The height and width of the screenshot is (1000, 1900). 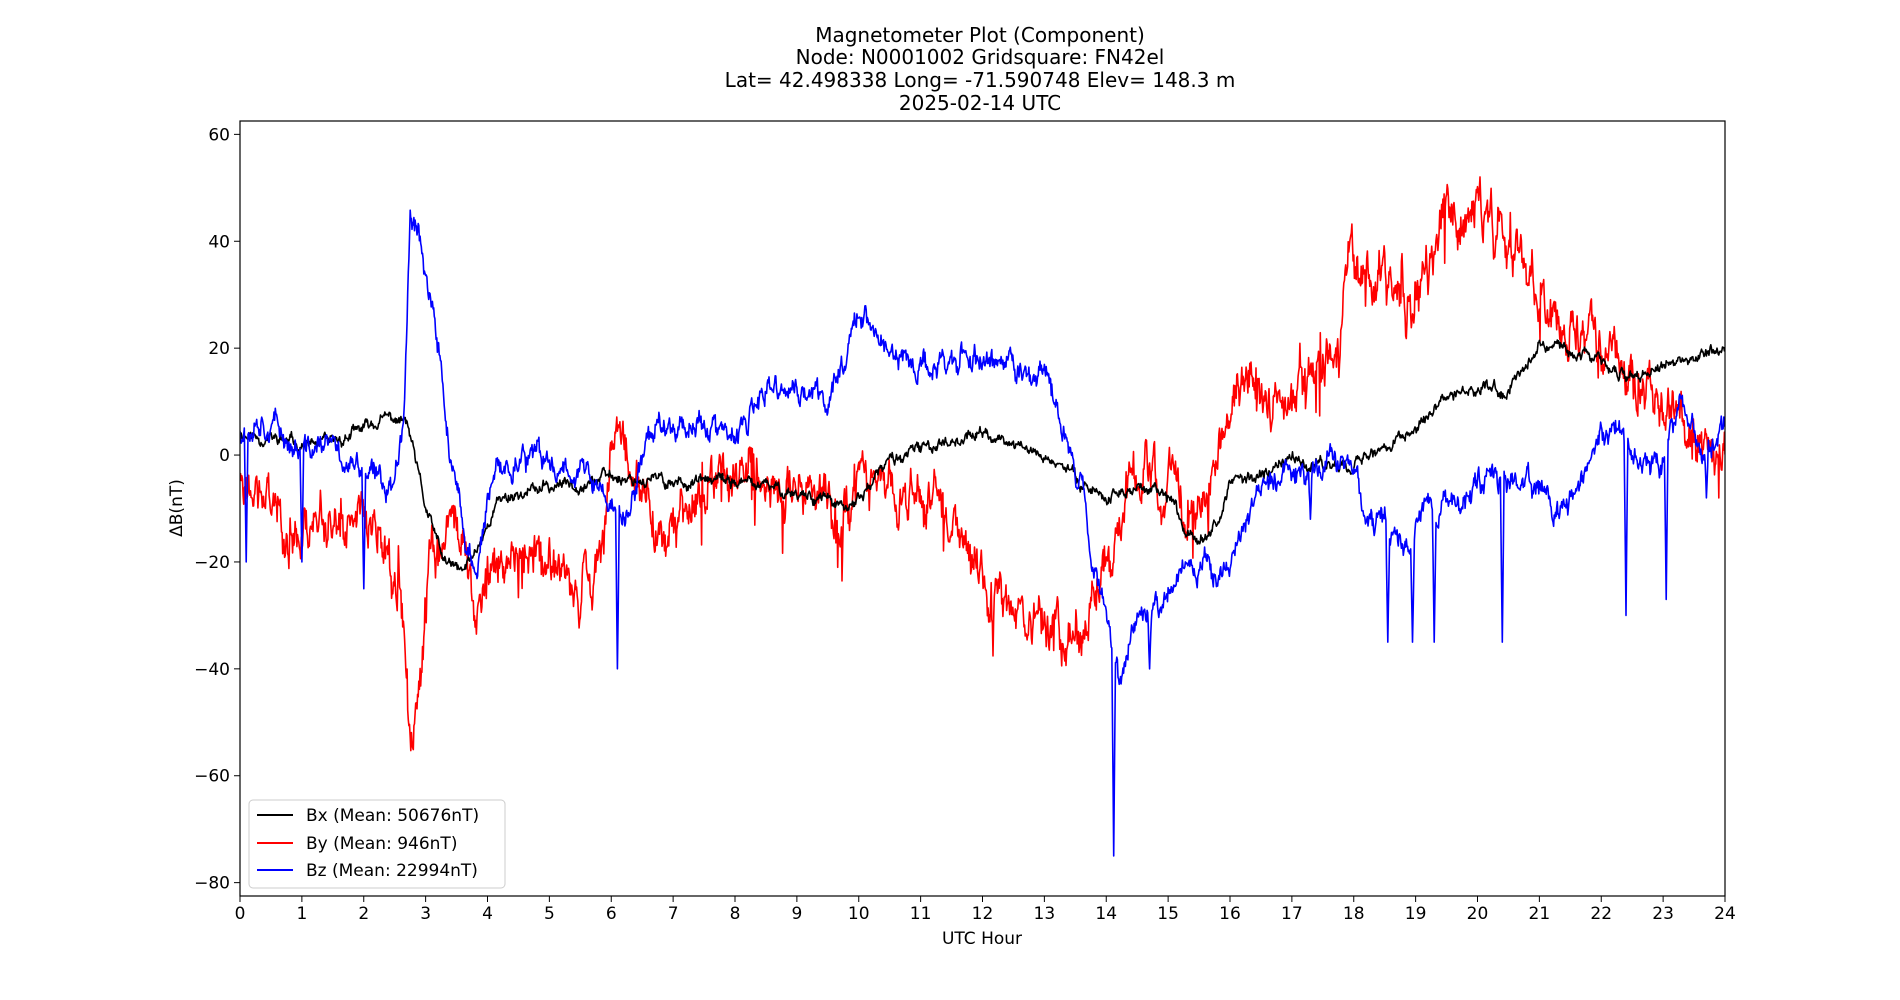 What do you see at coordinates (224, 456) in the screenshot?
I see `y-tick-label: 0` at bounding box center [224, 456].